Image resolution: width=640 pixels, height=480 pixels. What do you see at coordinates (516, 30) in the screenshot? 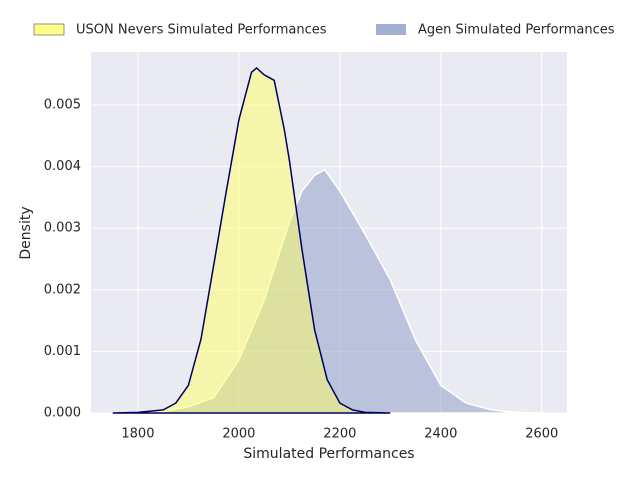
I see `legend-label: Agen Simulated Performances` at bounding box center [516, 30].